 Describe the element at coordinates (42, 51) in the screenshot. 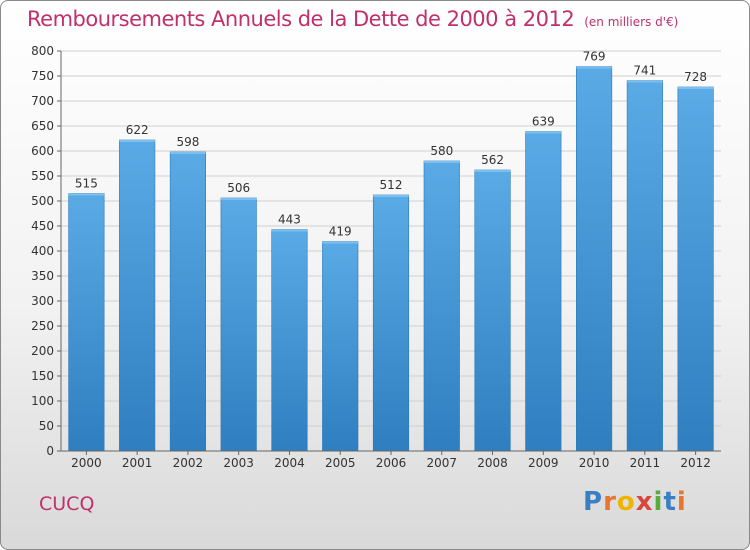

I see `y-tick-label: 800` at that location.